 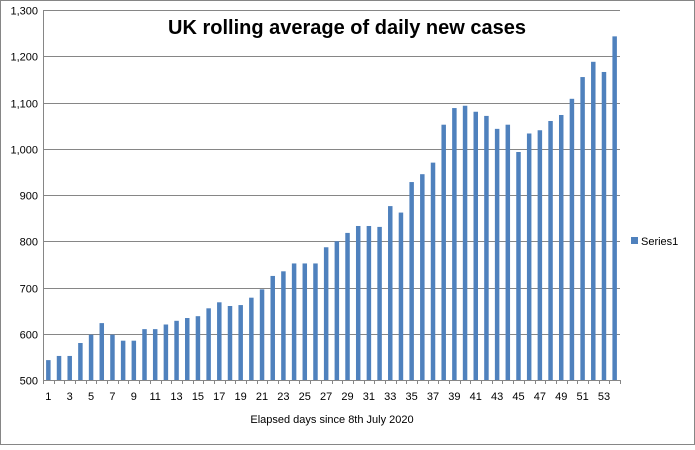 I want to click on x-tick-label: 19, so click(x=241, y=397).